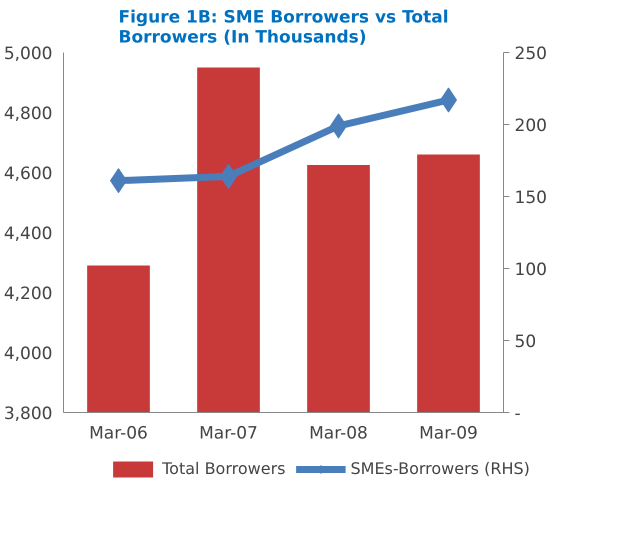 This screenshot has width=627, height=553. Describe the element at coordinates (224, 468) in the screenshot. I see `legend-label: Total Borrowers` at that location.